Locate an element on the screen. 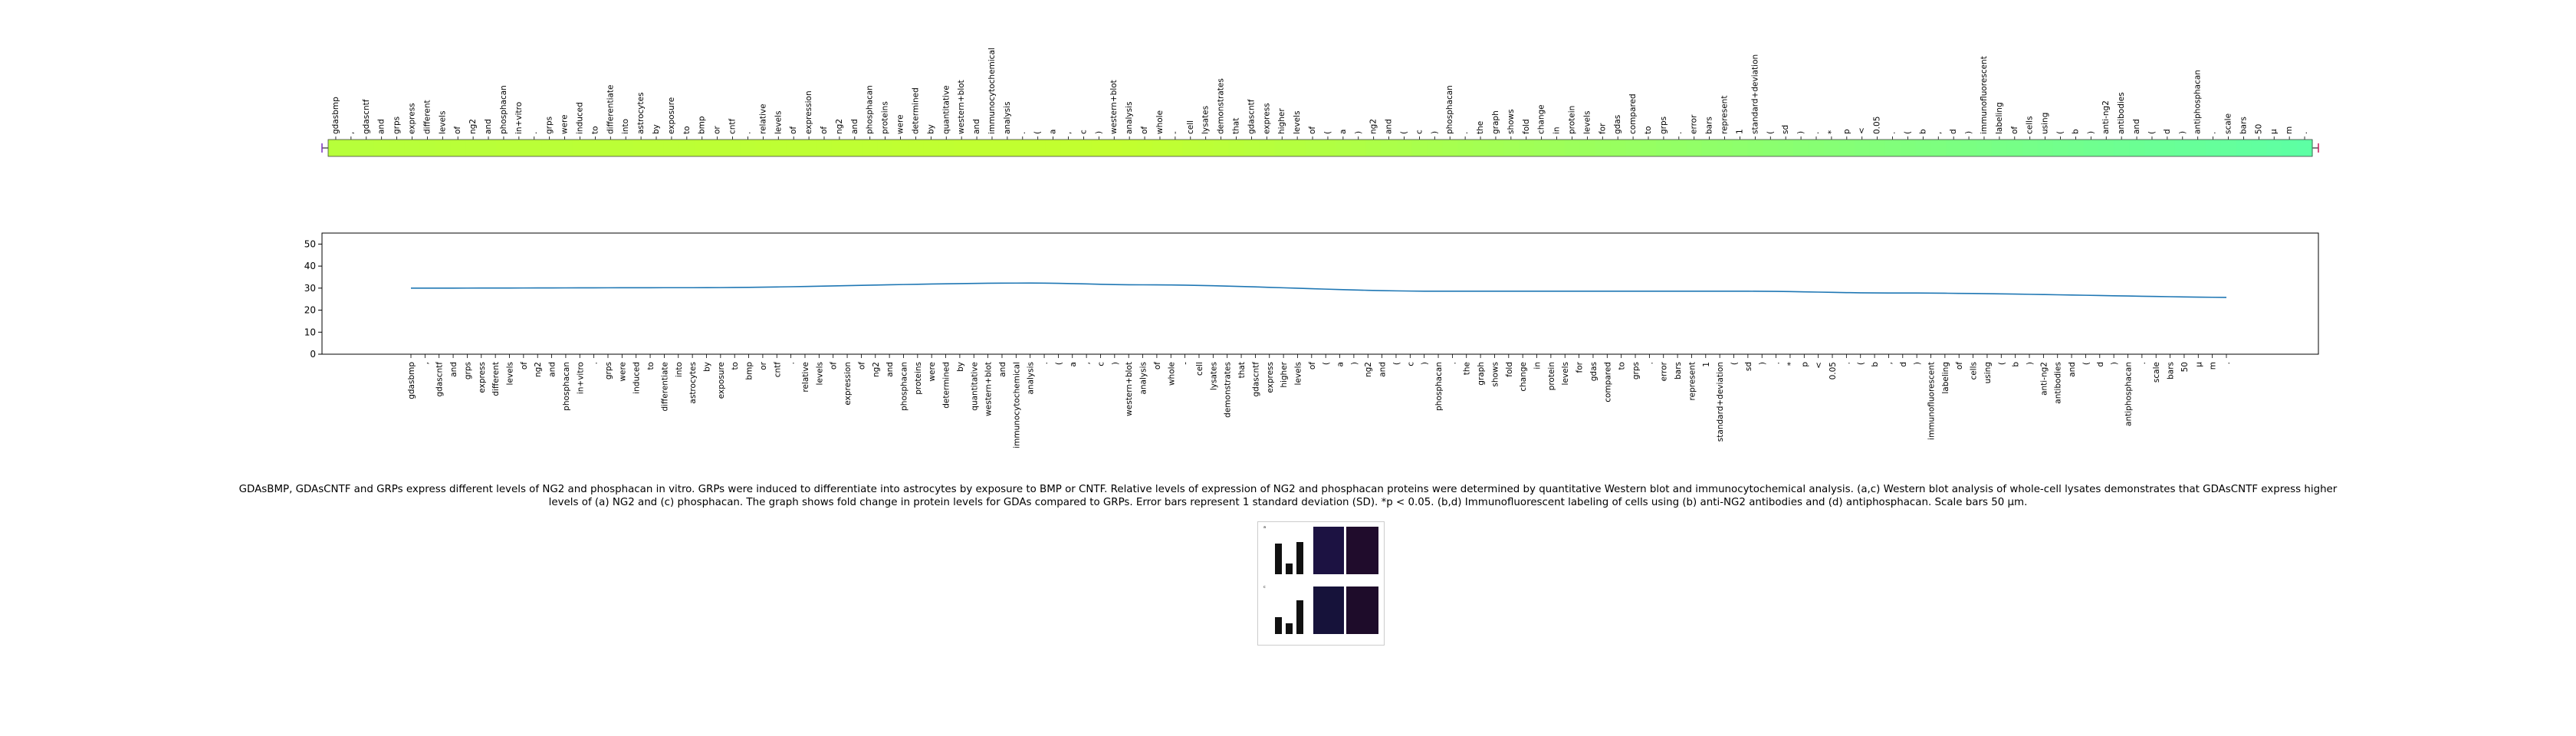  x-tick-label: and is located at coordinates (552, 369).